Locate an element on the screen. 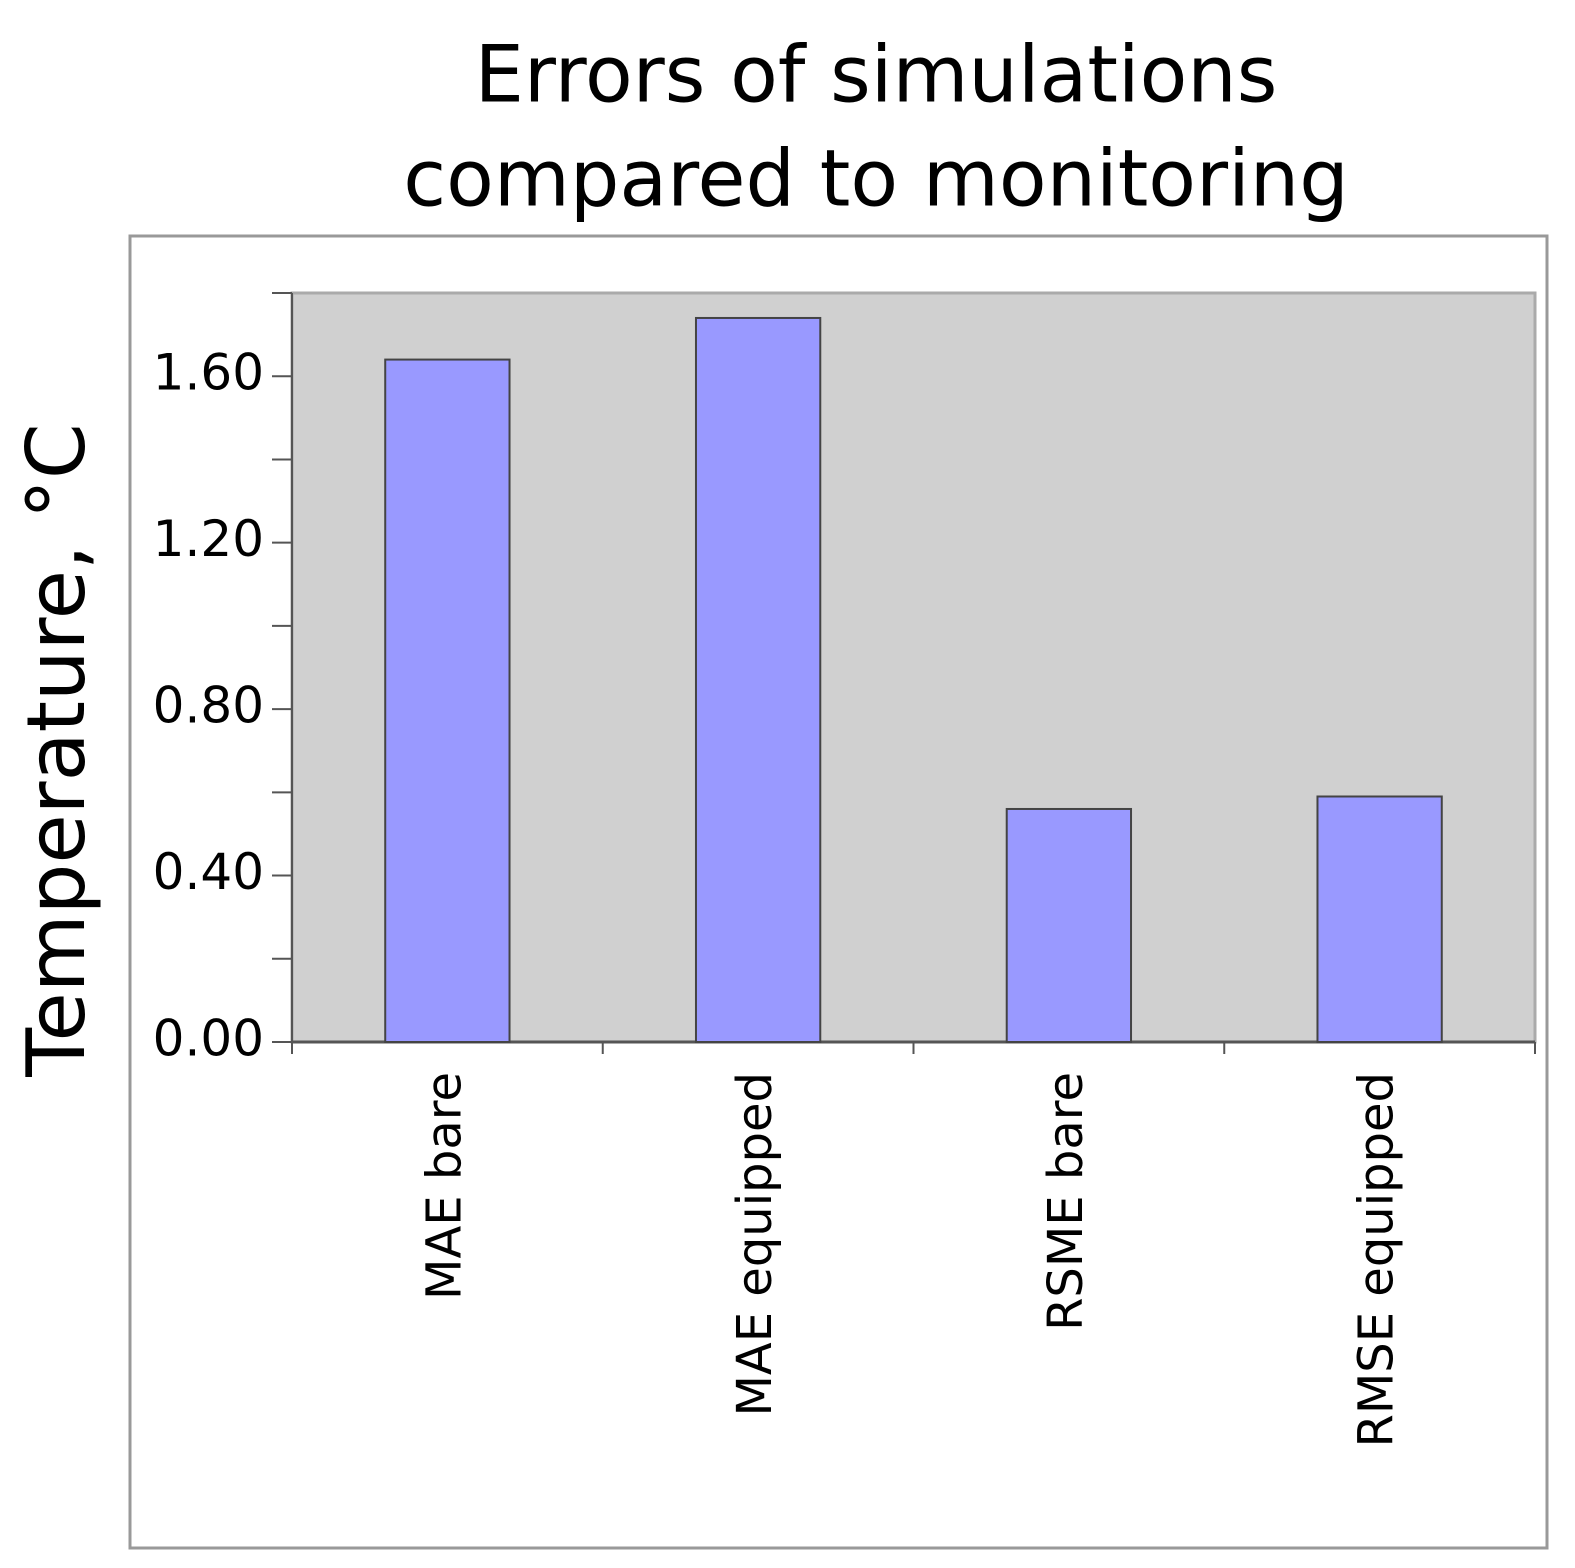 The height and width of the screenshot is (1568, 1575). y-axis-label: Temperature, °C is located at coordinates (56, 750).